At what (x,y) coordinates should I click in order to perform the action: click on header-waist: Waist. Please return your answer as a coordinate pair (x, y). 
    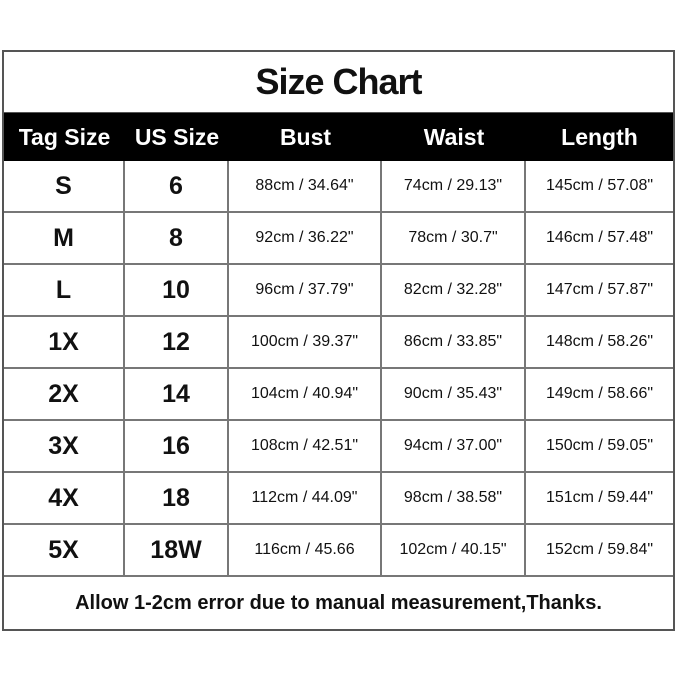
    Looking at the image, I should click on (454, 136).